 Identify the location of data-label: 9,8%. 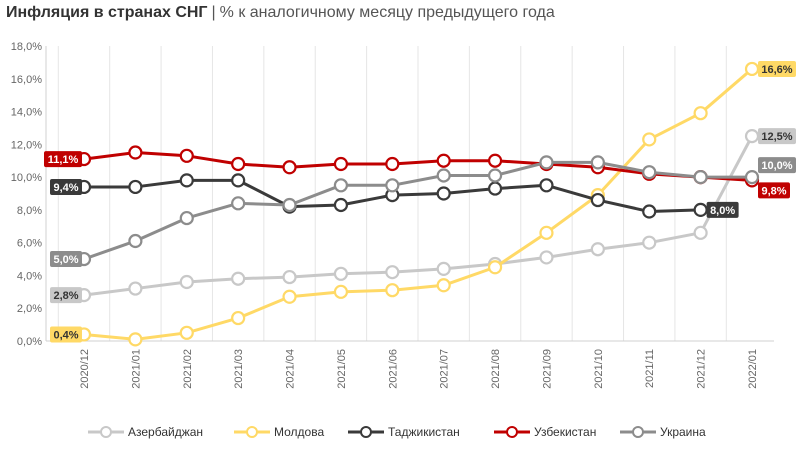
(774, 190).